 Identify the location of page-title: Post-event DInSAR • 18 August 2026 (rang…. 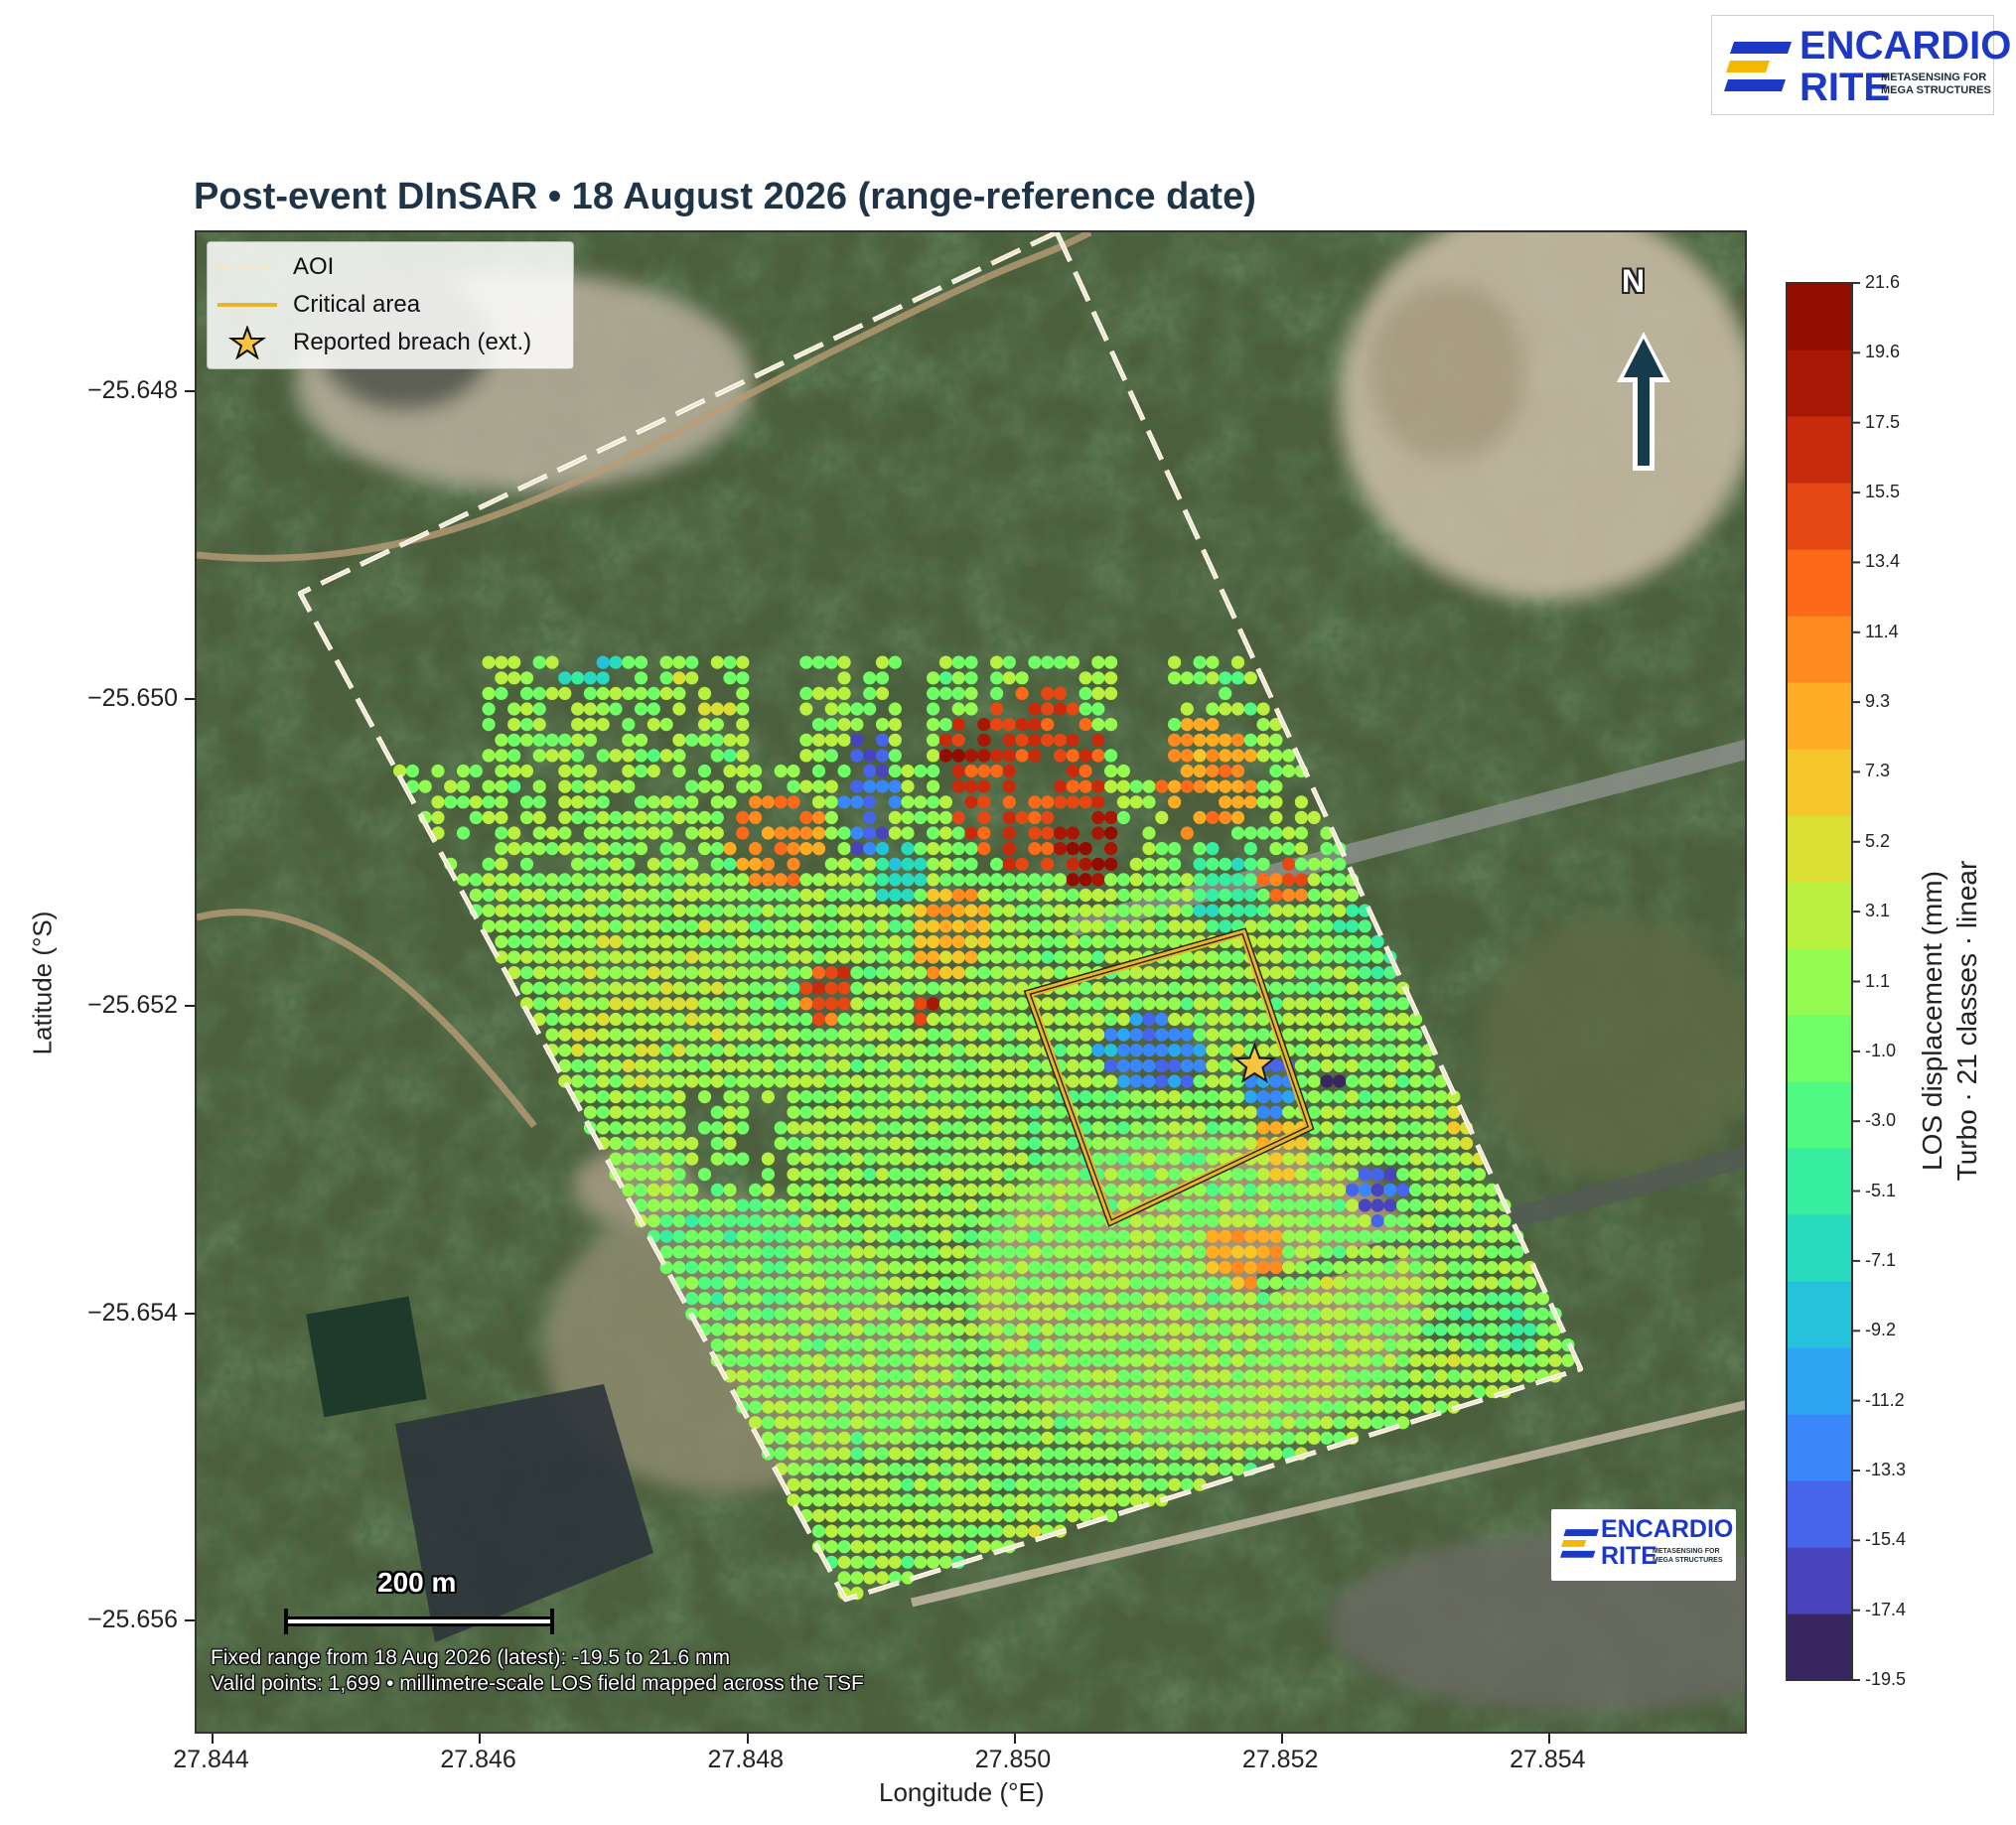
(725, 197).